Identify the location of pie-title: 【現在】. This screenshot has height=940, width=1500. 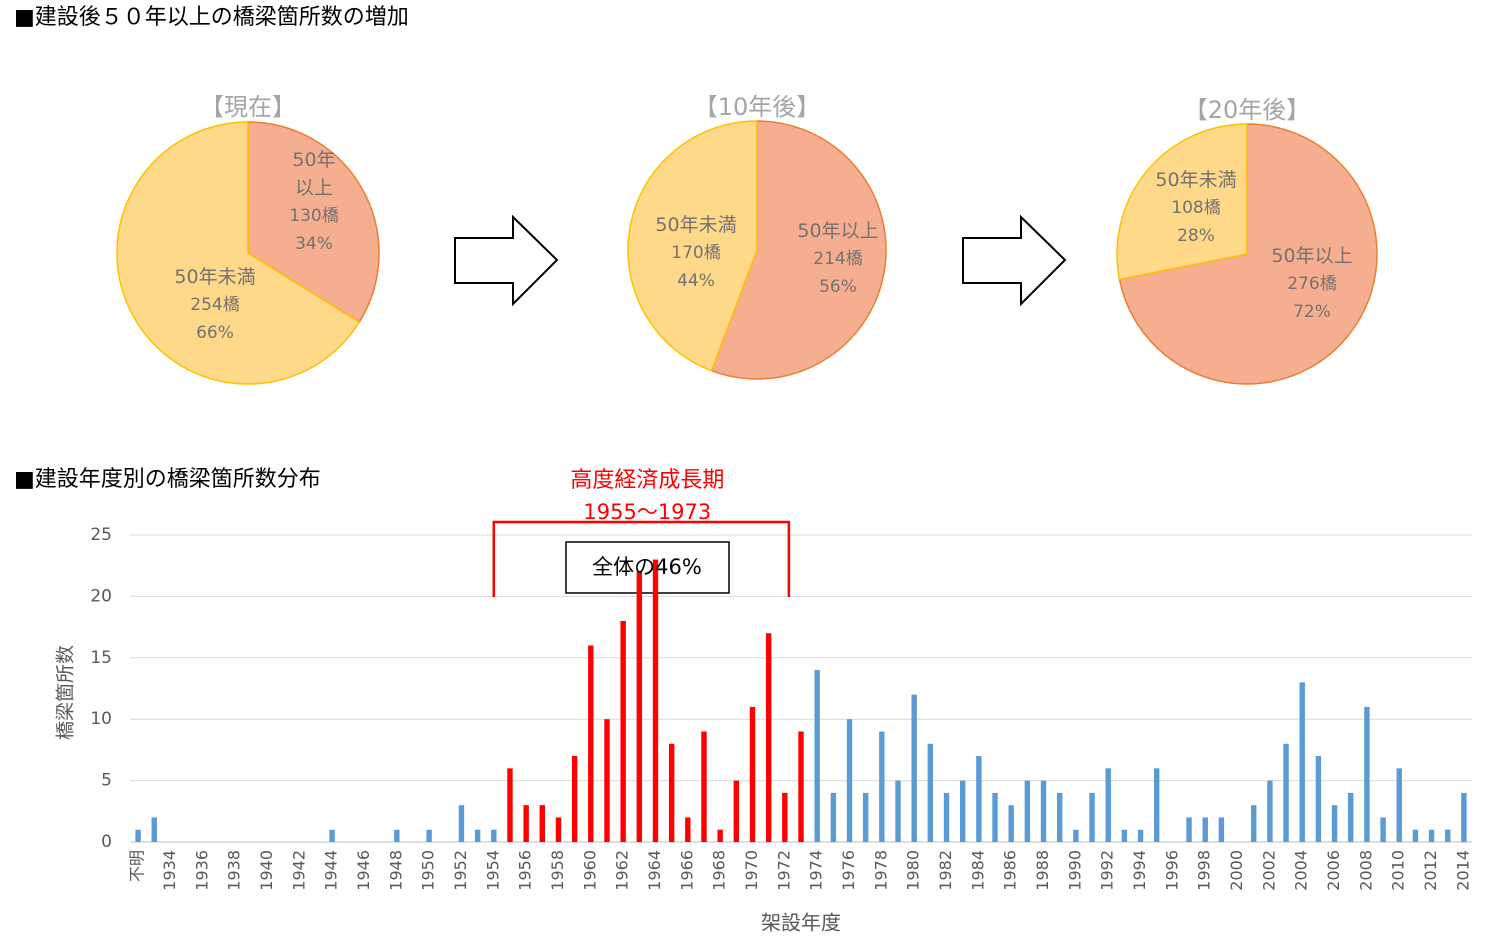
(248, 107).